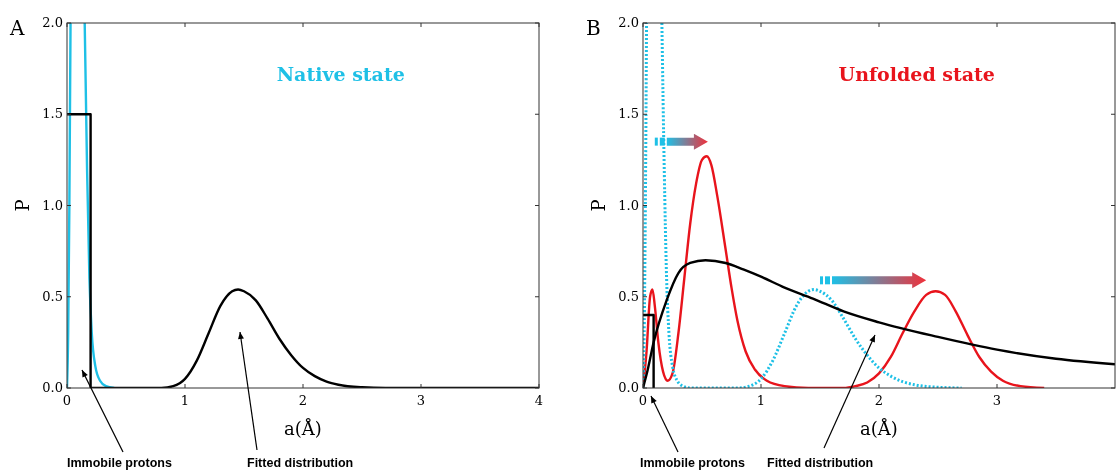 This screenshot has width=1119, height=471. Describe the element at coordinates (539, 400) in the screenshot. I see `x-tick-label: 4` at that location.